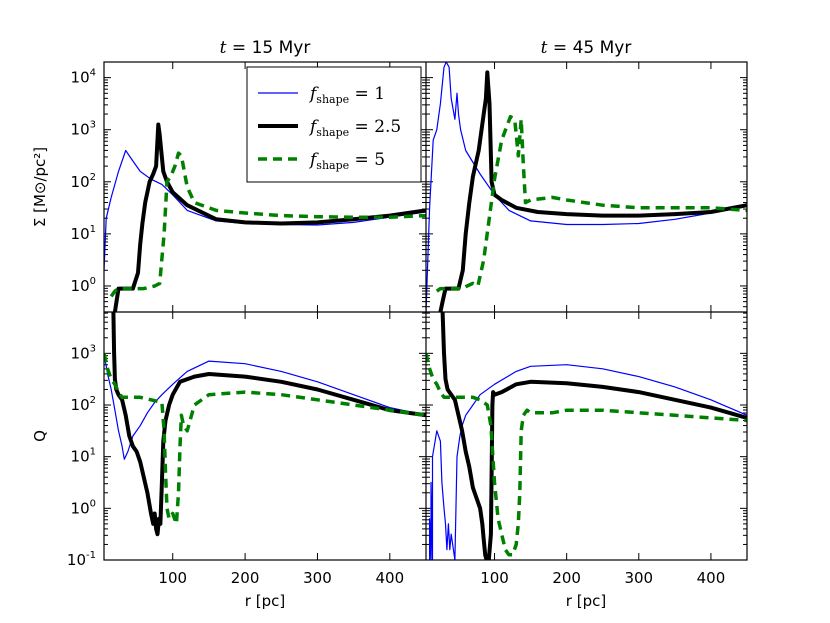 This screenshot has height=623, width=830. I want to click on xlabel-left: r [pc], so click(265, 601).